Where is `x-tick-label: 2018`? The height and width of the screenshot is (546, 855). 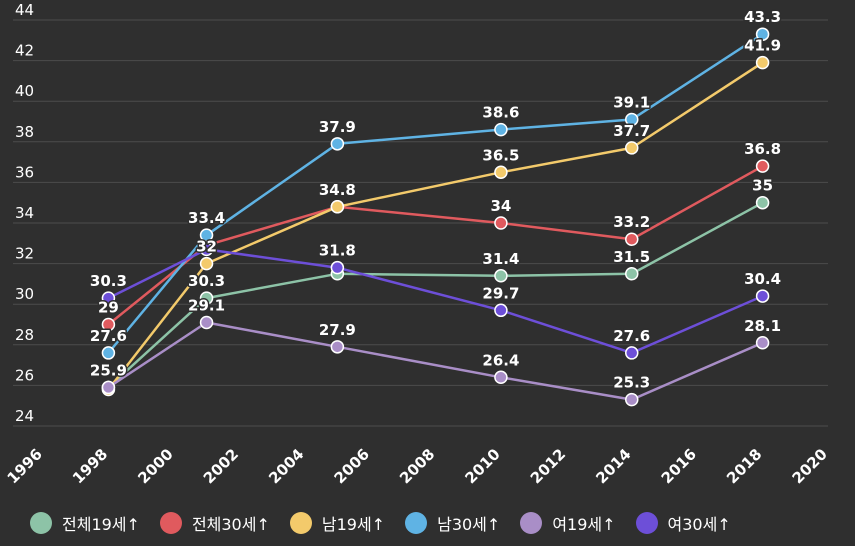
x-tick-label: 2018 is located at coordinates (744, 466).